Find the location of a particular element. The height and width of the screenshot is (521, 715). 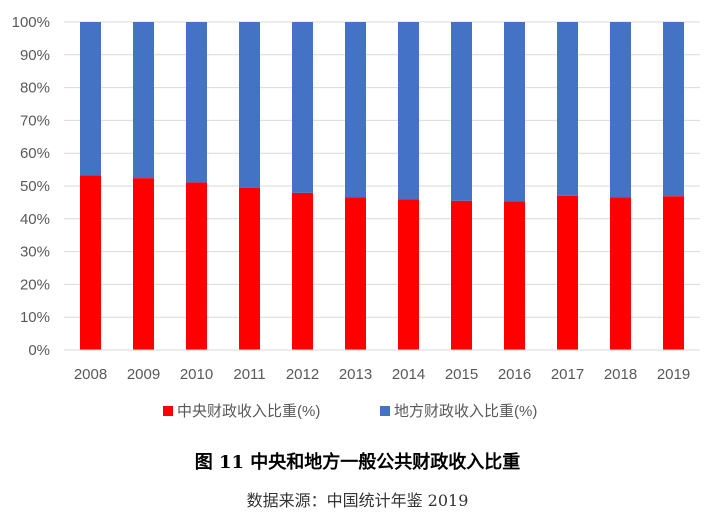

legend-label: 地方财政收入比重(%) is located at coordinates (465, 411).